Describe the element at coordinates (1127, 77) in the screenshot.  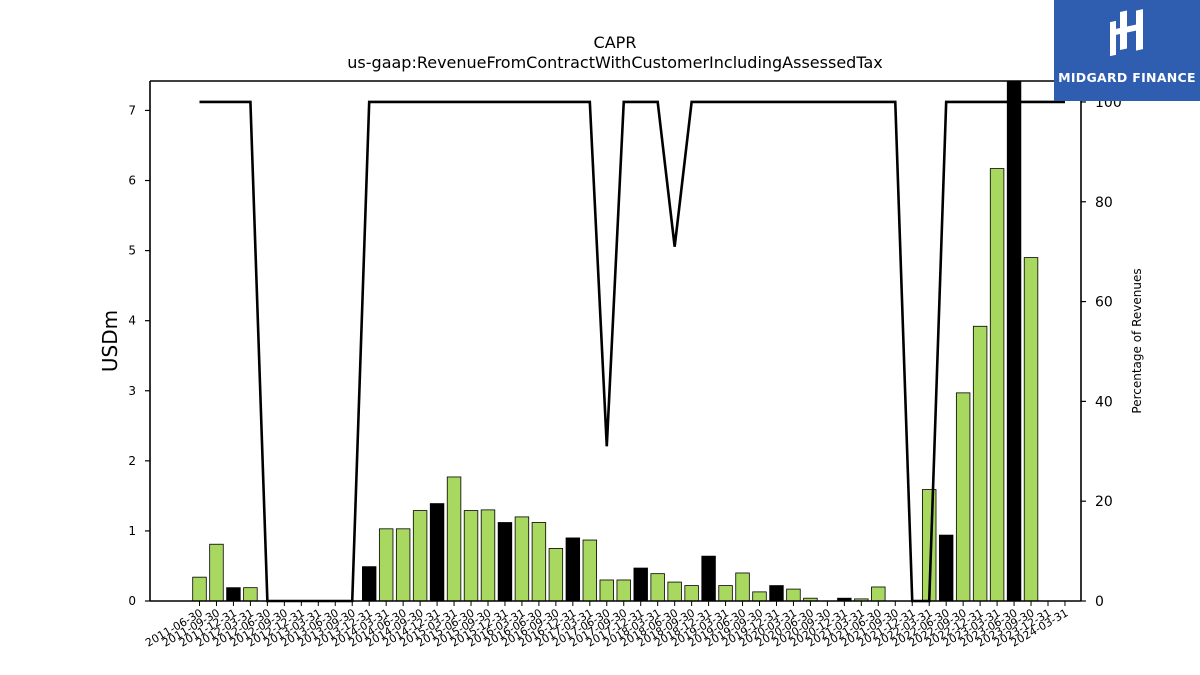
I see `logo-text: MIDGARD FINANCE` at that location.